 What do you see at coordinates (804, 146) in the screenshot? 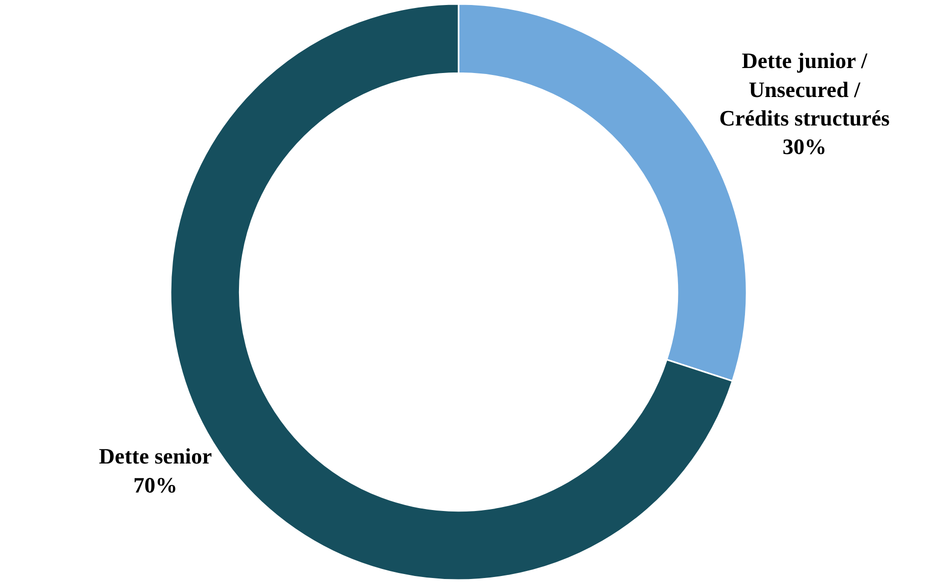
I see `data-label: 30%` at bounding box center [804, 146].